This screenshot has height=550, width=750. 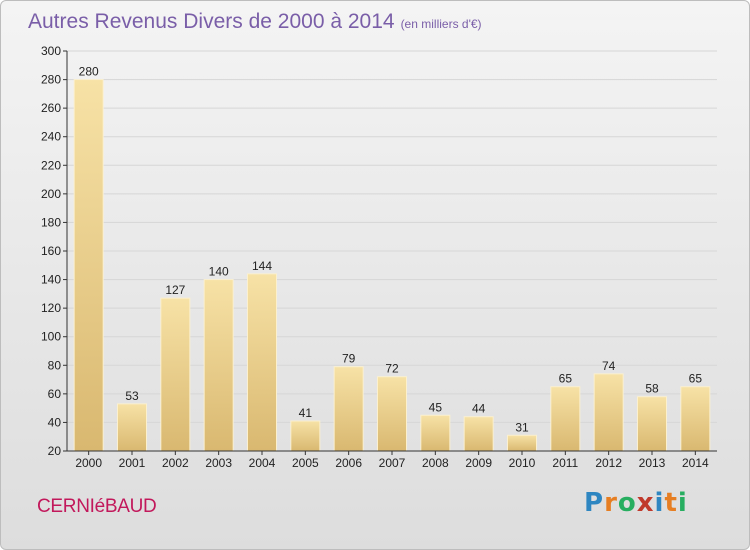 What do you see at coordinates (627, 503) in the screenshot?
I see `logo-letter: o` at bounding box center [627, 503].